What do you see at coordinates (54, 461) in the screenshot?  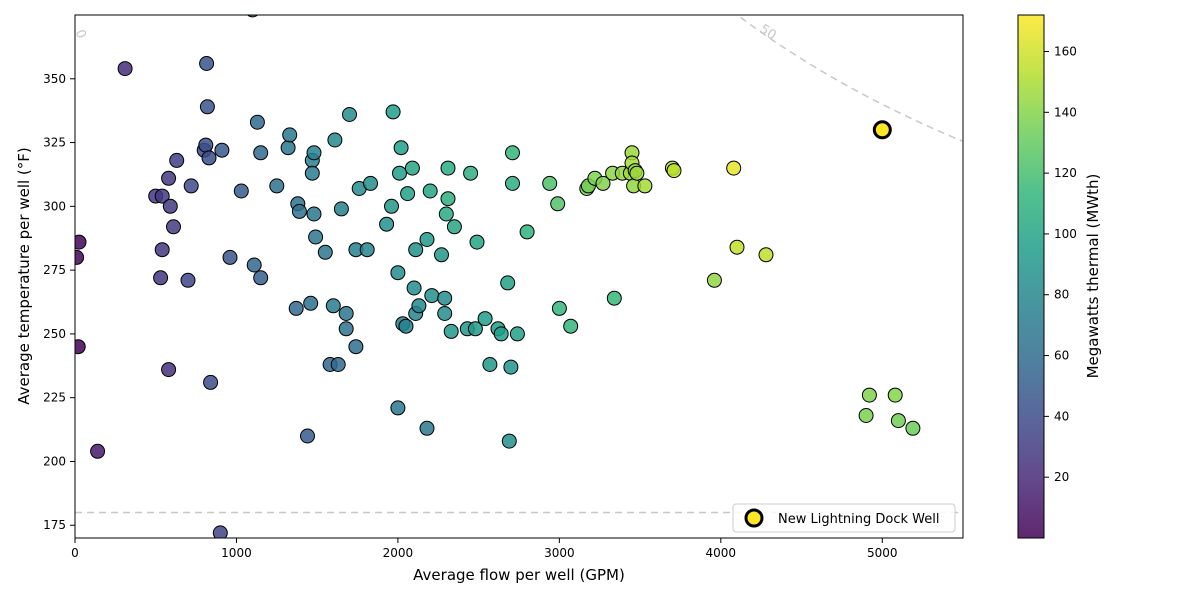 I see `y-tick-label: 200` at bounding box center [54, 461].